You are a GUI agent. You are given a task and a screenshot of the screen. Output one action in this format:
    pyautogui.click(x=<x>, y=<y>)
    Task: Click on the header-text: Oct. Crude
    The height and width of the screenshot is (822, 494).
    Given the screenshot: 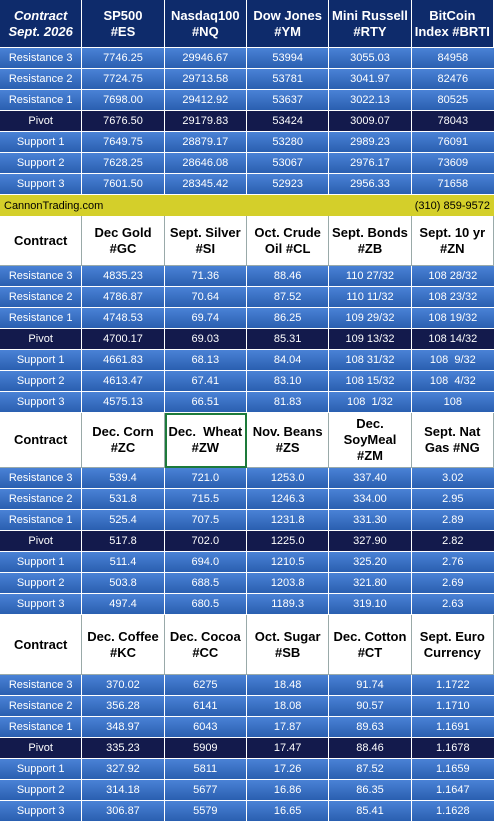 What is the action you would take?
    pyautogui.click(x=287, y=232)
    